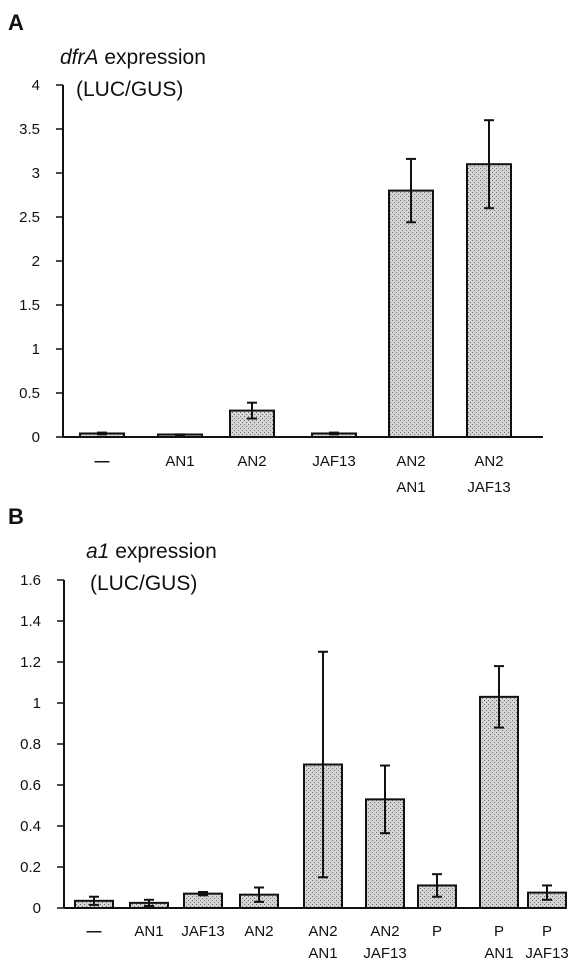 The height and width of the screenshot is (964, 573). Describe the element at coordinates (97, 551) in the screenshot. I see `chart-b-title-gene: a1` at that location.